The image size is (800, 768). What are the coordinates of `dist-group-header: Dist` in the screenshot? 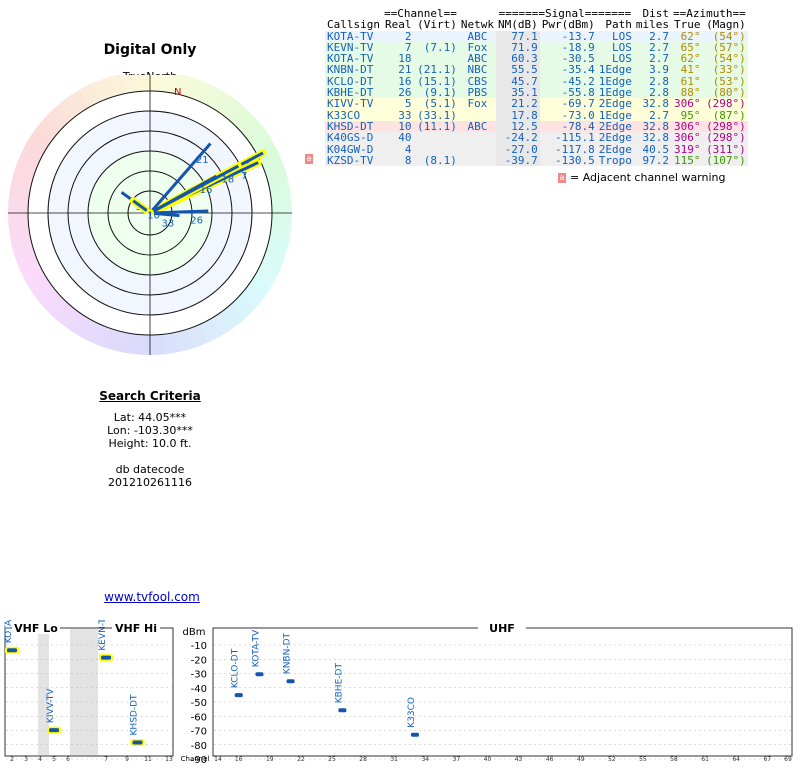 It's located at (655, 13).